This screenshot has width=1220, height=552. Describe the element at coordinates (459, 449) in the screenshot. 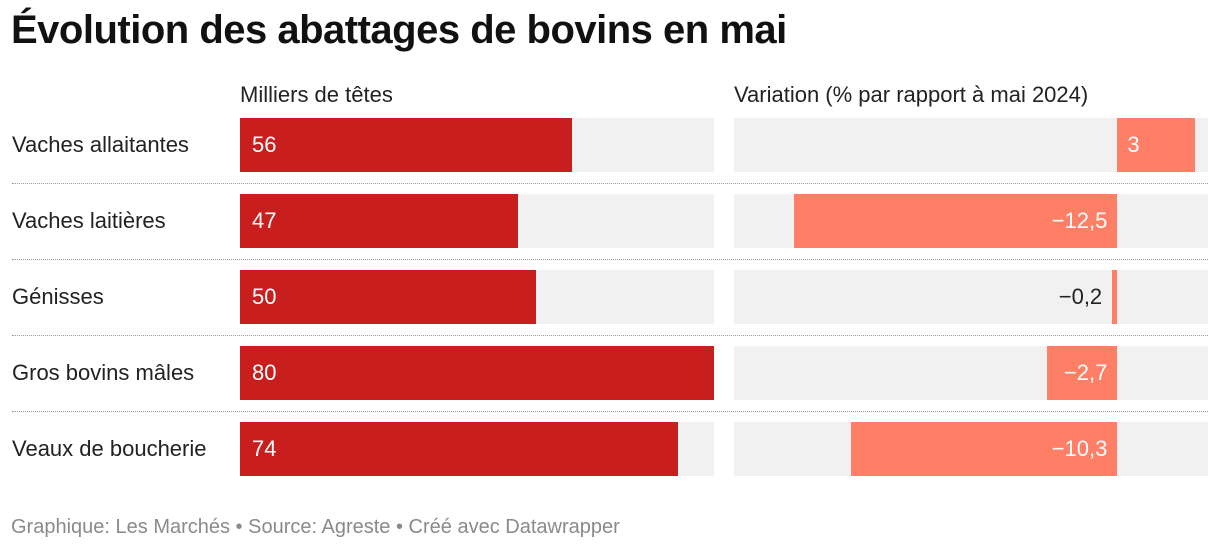

I see `heads-bar: 74` at that location.